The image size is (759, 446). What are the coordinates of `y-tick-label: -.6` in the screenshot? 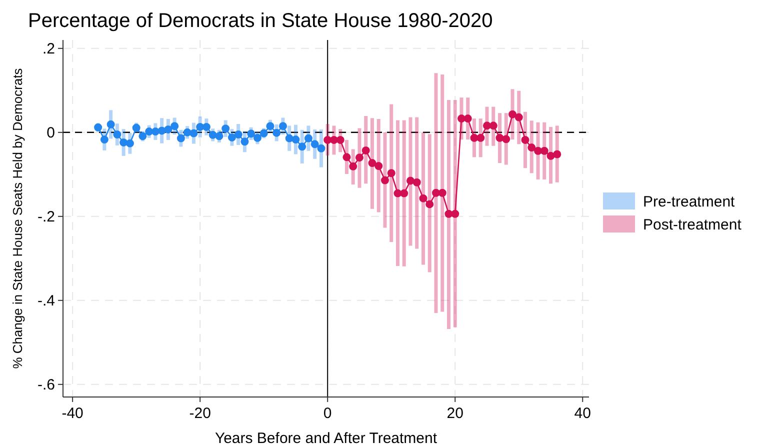 It's located at (46, 385).